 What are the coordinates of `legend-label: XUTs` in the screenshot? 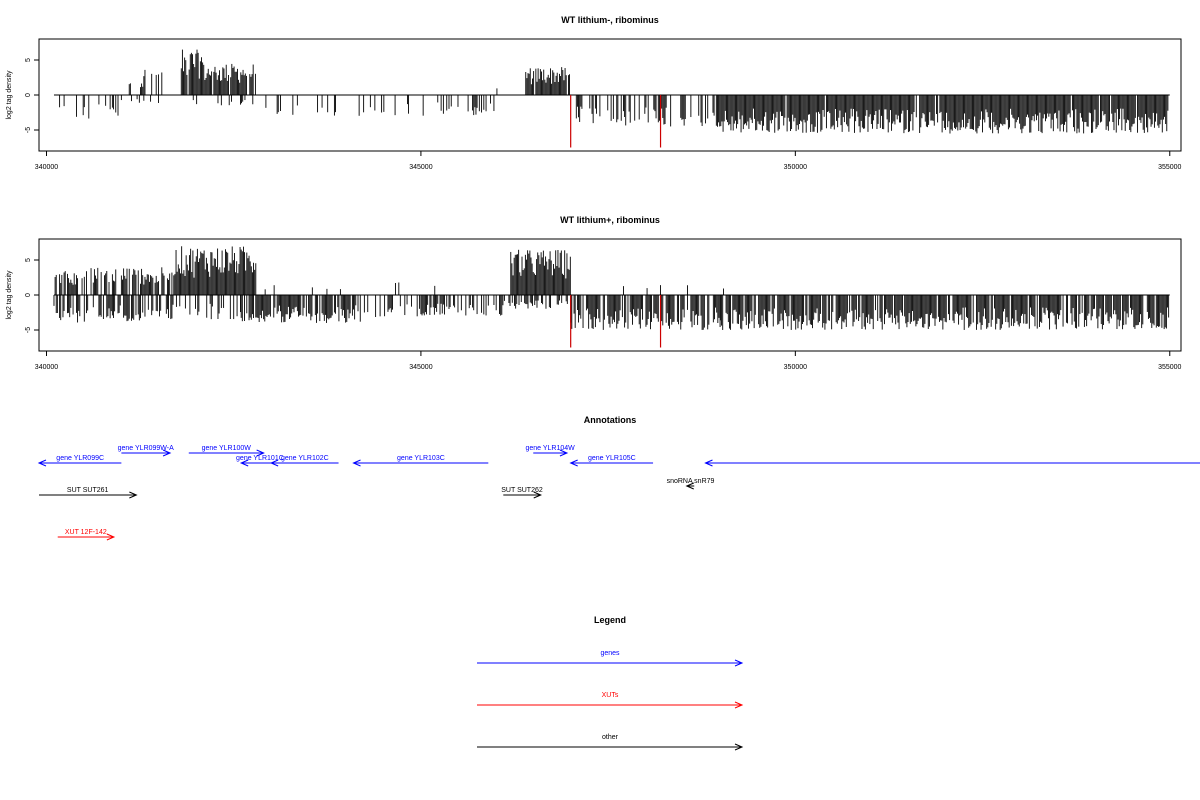 It's located at (610, 695).